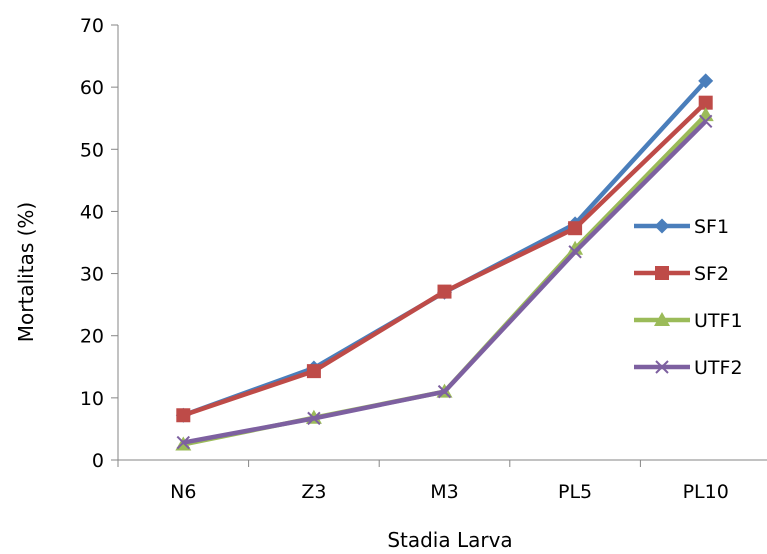 This screenshot has width=767, height=554. I want to click on x-axis-title: Stadia Larva, so click(449, 540).